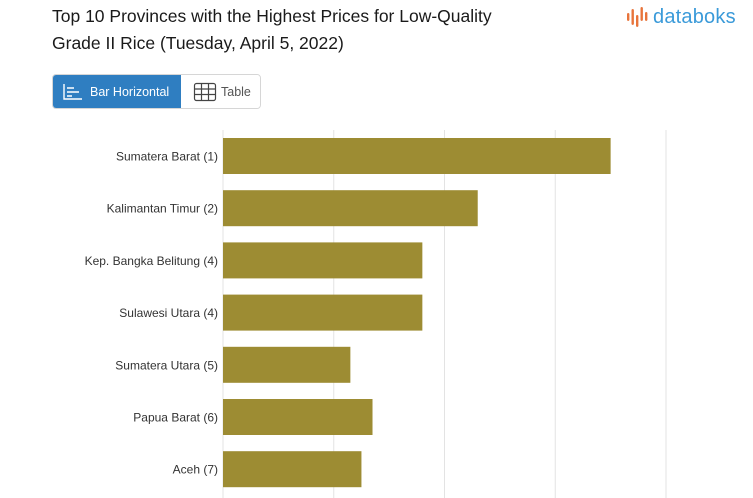 The image size is (753, 498). What do you see at coordinates (166, 365) in the screenshot?
I see `category-label: Sumatera Utara (5)` at bounding box center [166, 365].